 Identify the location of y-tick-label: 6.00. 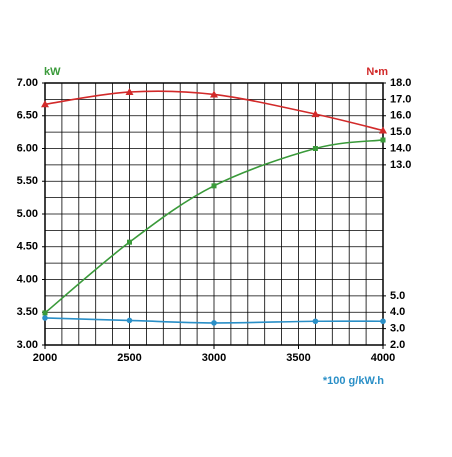
(27, 148).